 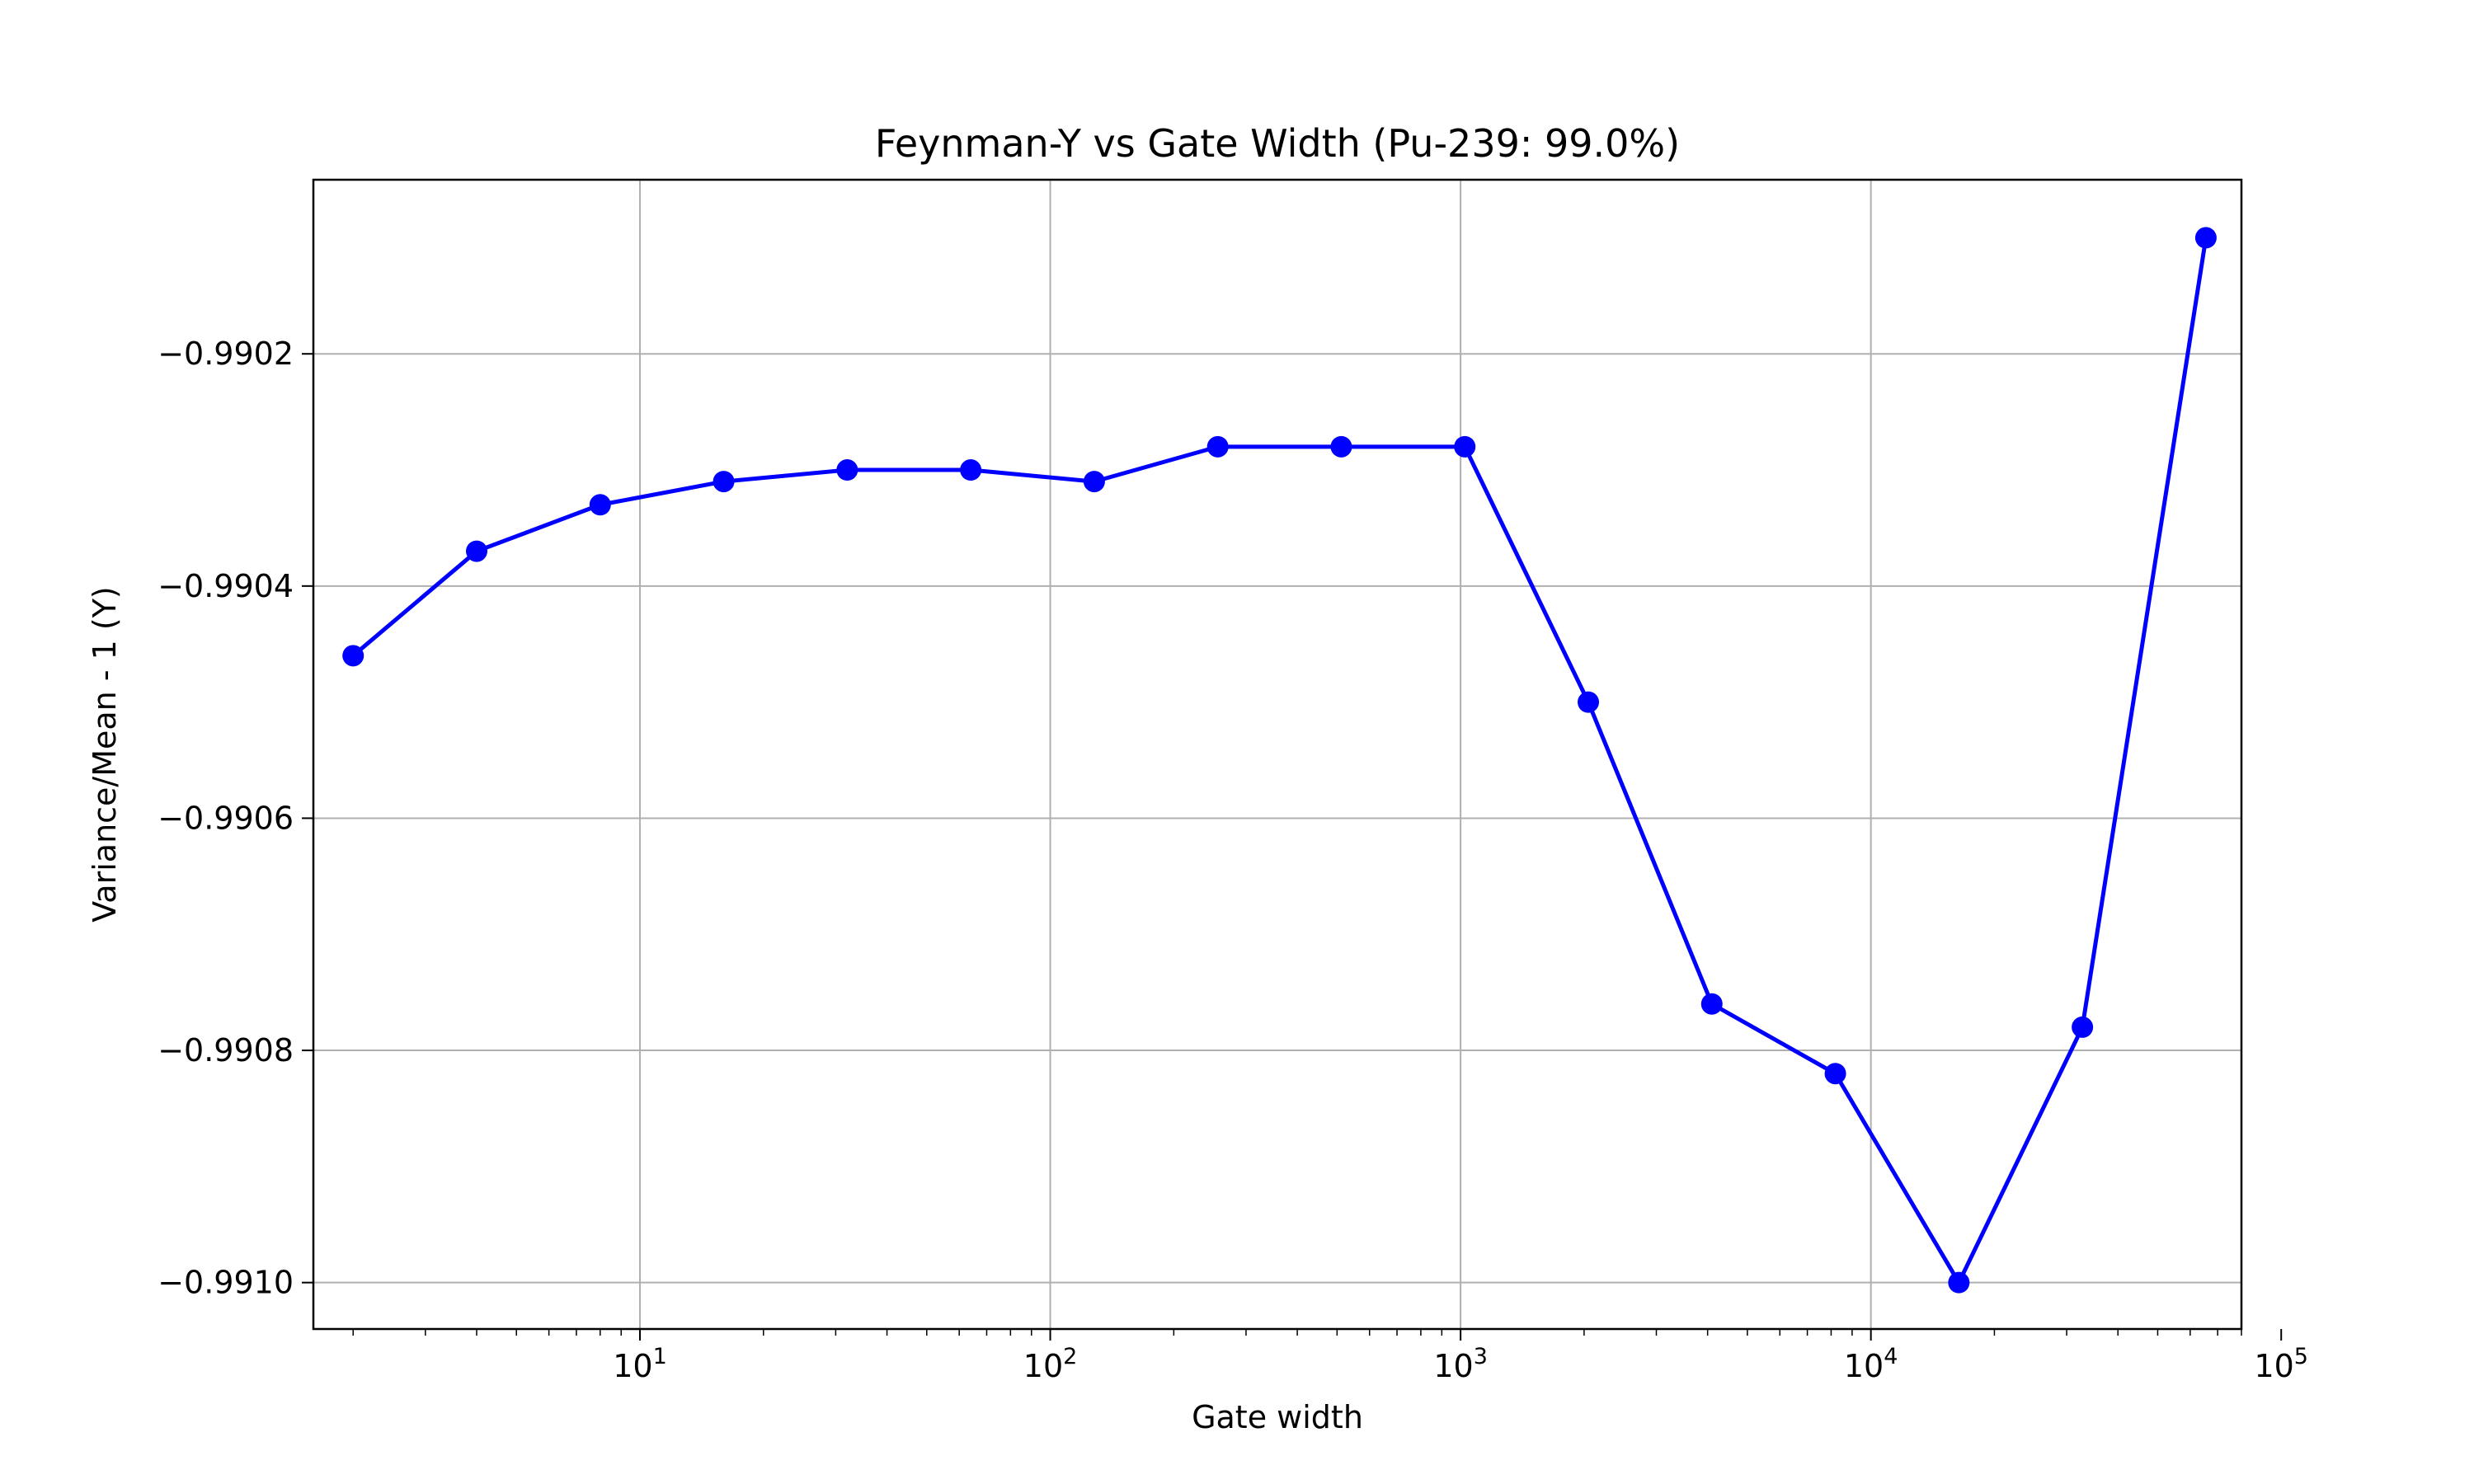 I want to click on x-tick-label-exponent: 5, so click(x=2301, y=1356).